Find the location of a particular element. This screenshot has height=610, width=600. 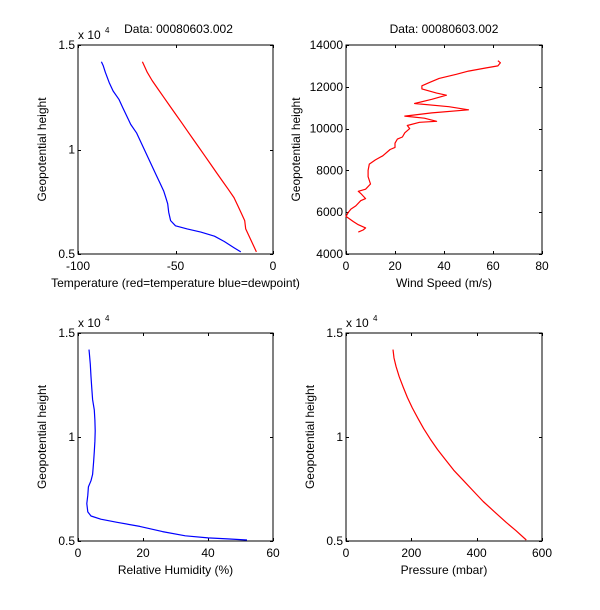

x-tick-label: 80 is located at coordinates (542, 266).